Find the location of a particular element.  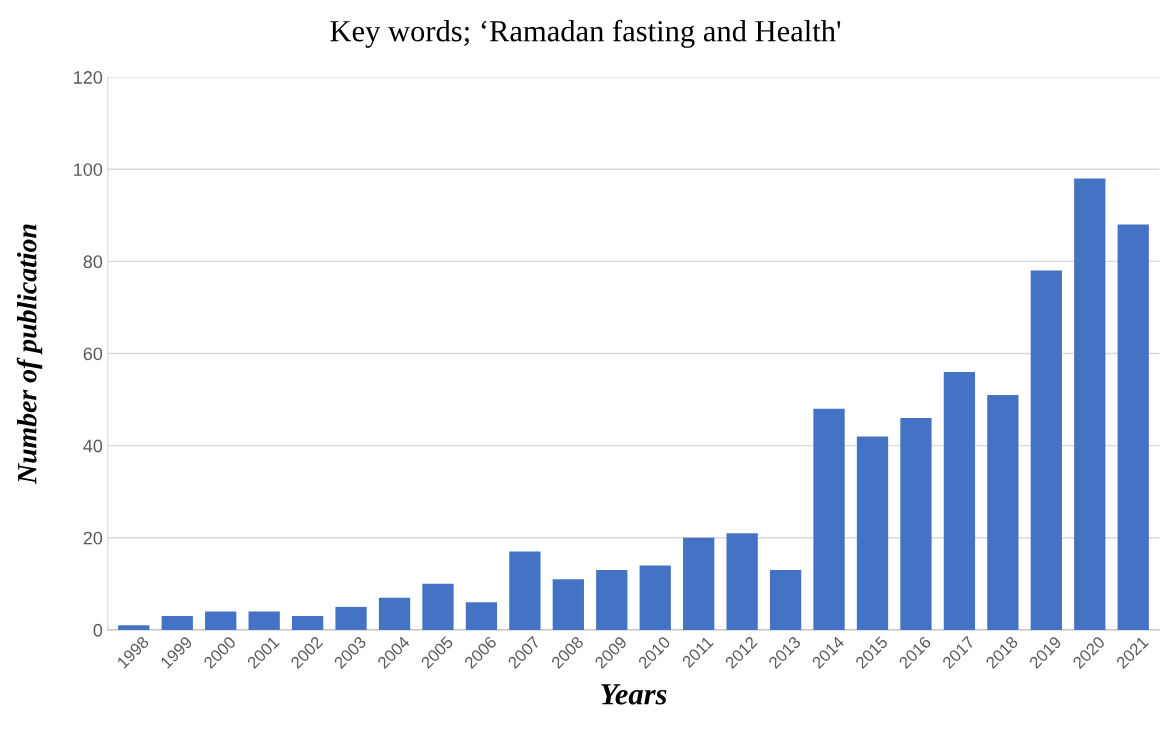

y-tick-label: 120 is located at coordinates (88, 77).